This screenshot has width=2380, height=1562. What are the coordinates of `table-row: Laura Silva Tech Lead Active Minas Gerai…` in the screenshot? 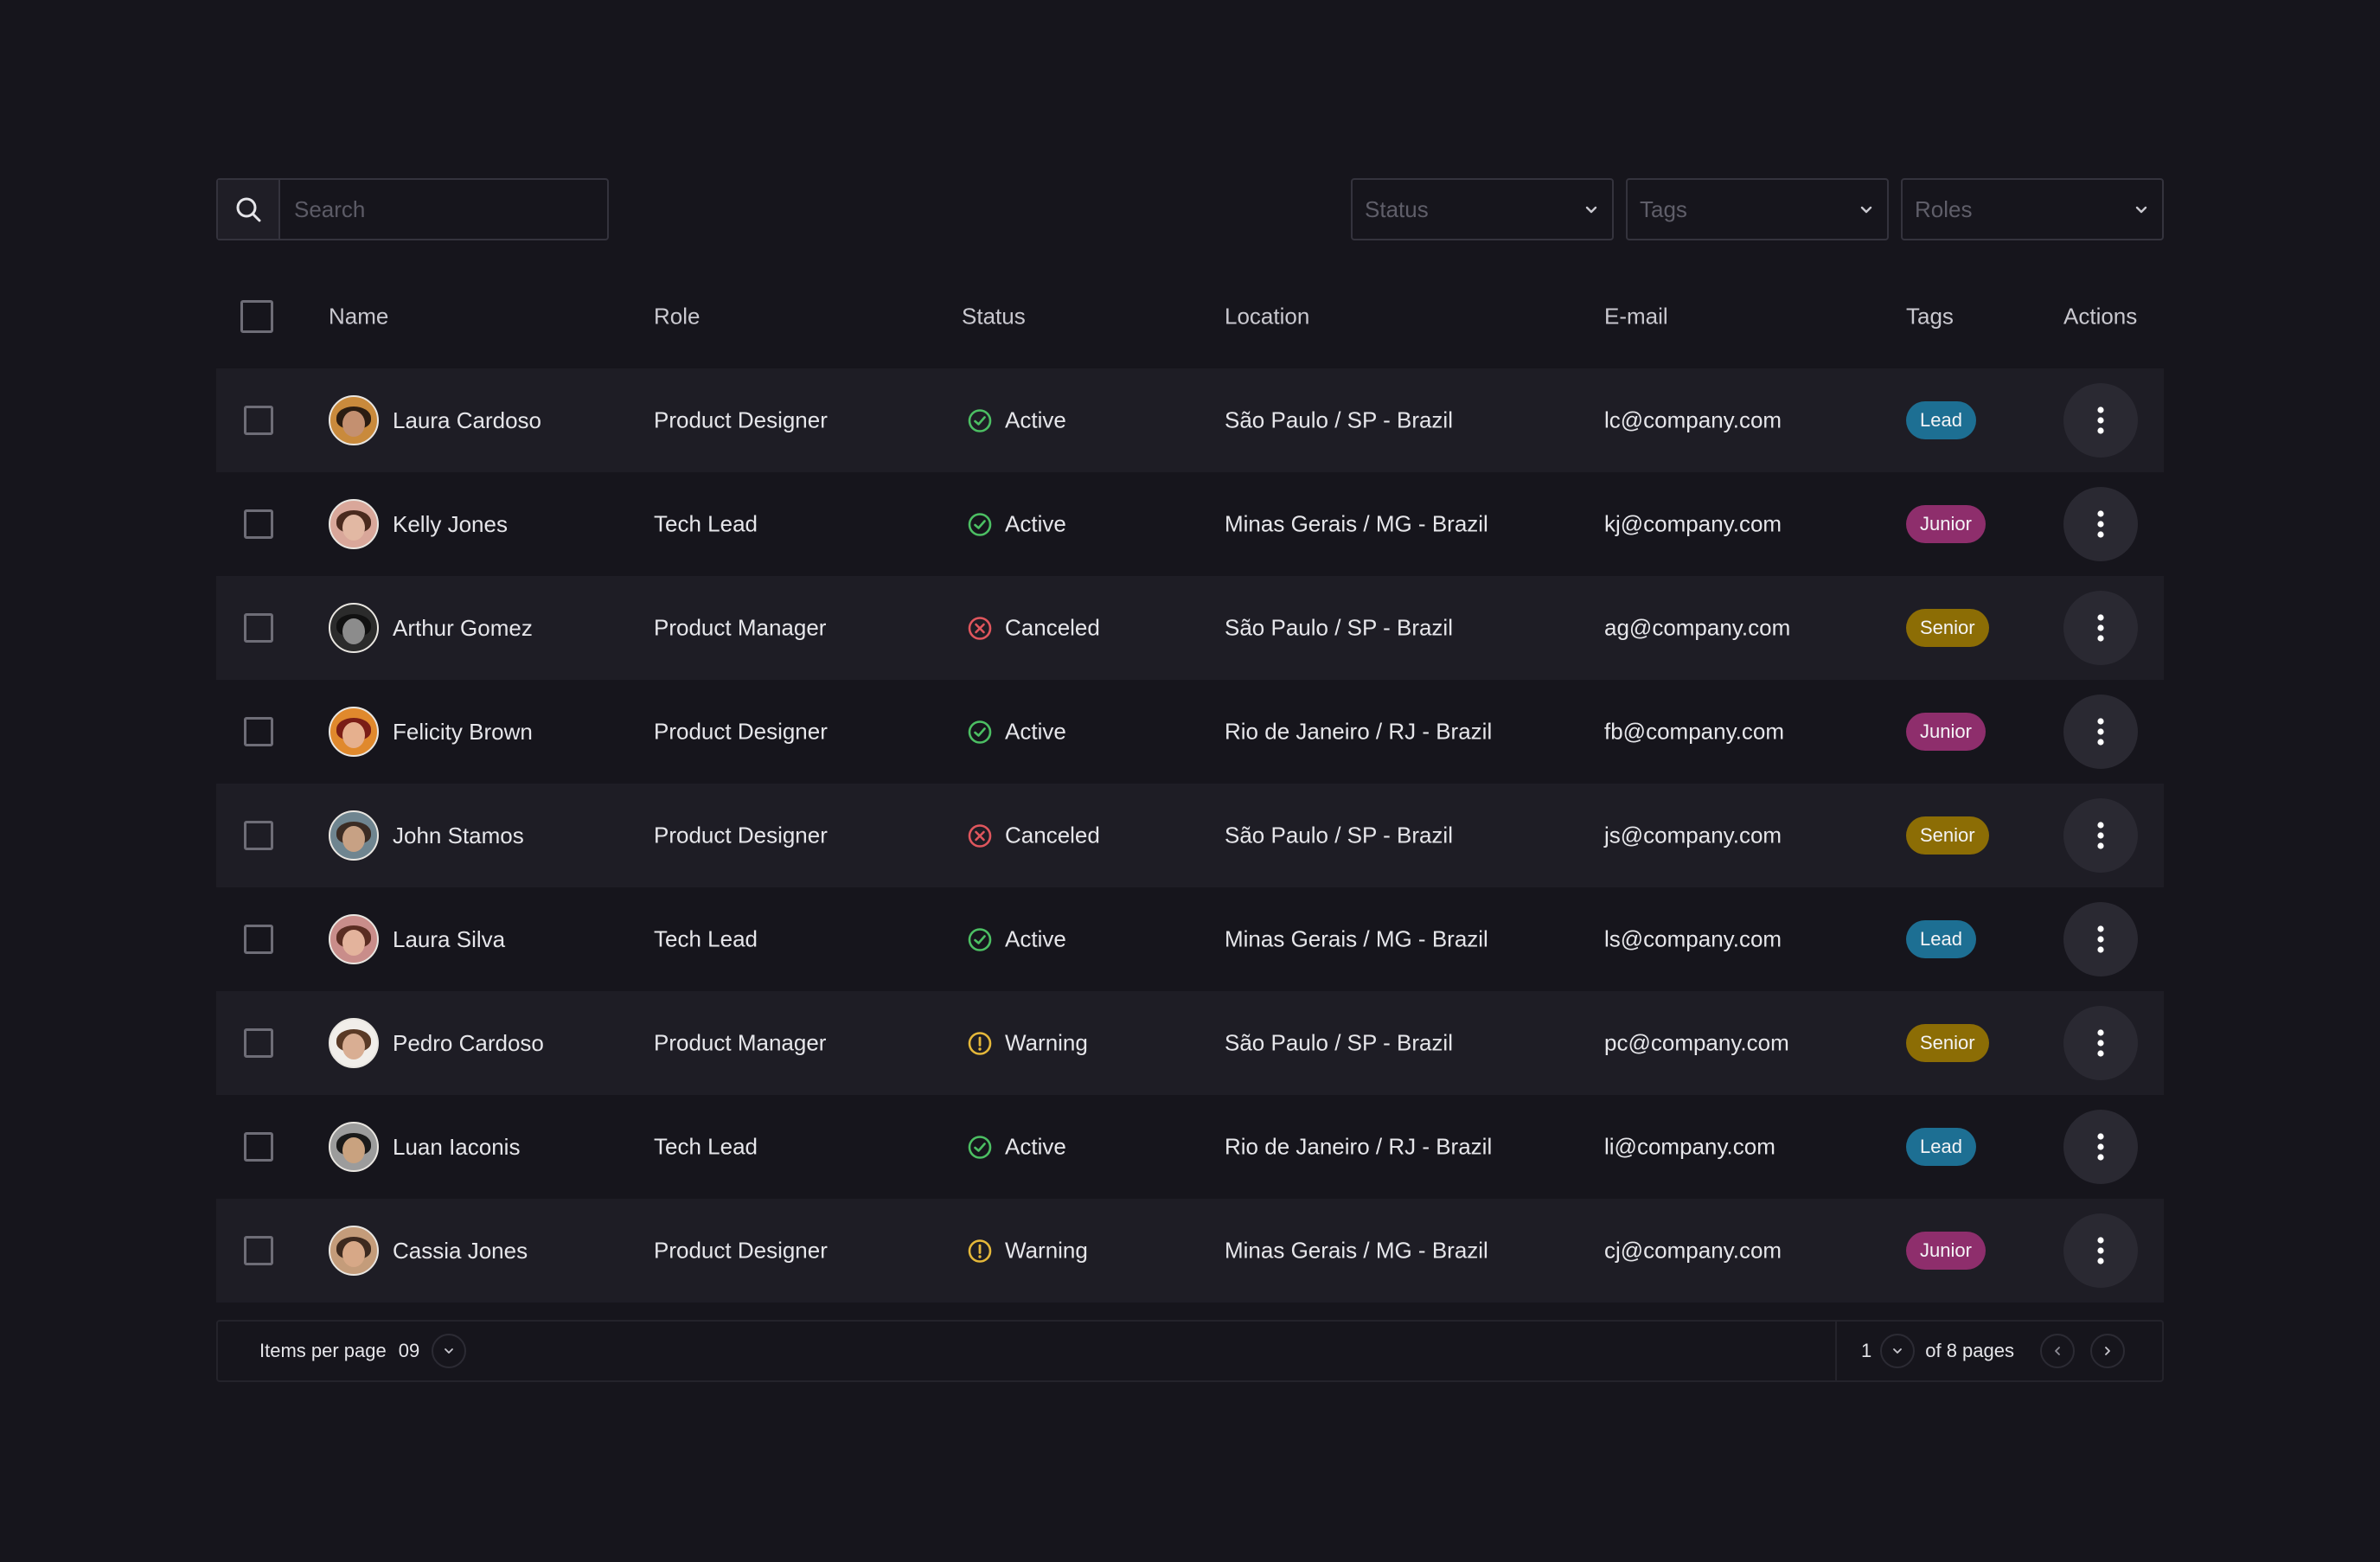 It's located at (1190, 939).